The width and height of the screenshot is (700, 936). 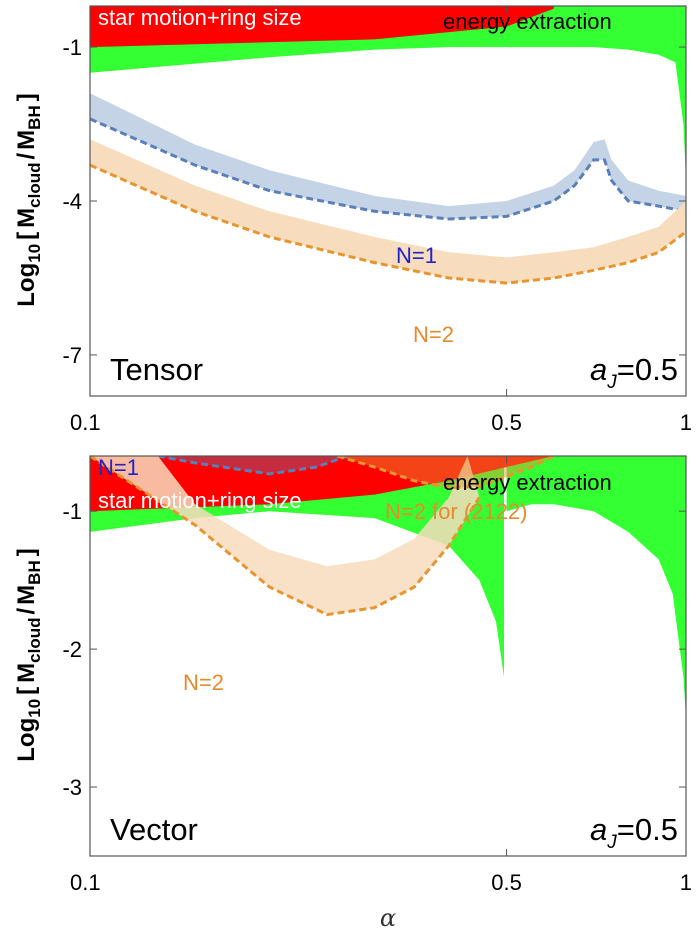 I want to click on tensor-line-n1, so click(x=388, y=169).